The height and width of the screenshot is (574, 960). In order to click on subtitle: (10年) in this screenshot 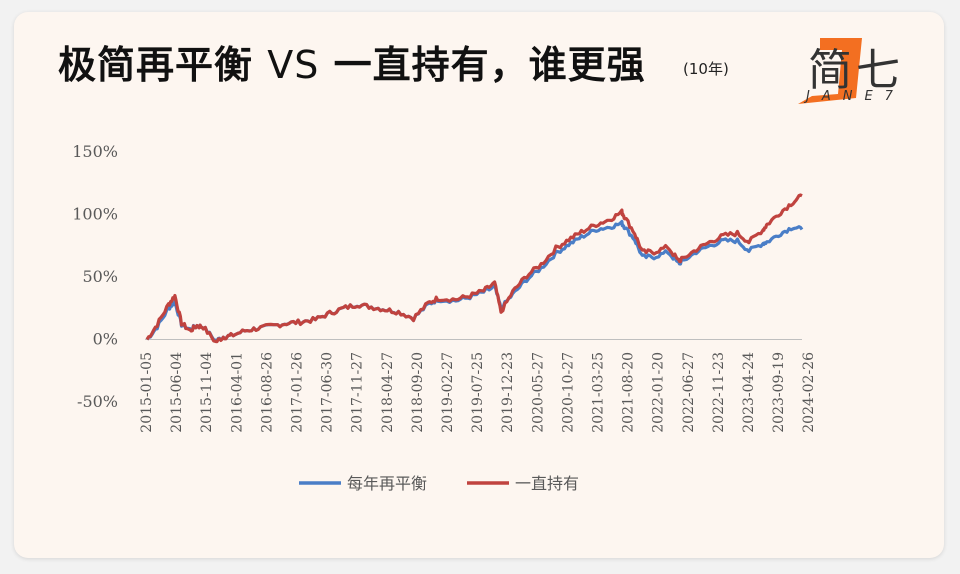, I will do `click(706, 69)`.